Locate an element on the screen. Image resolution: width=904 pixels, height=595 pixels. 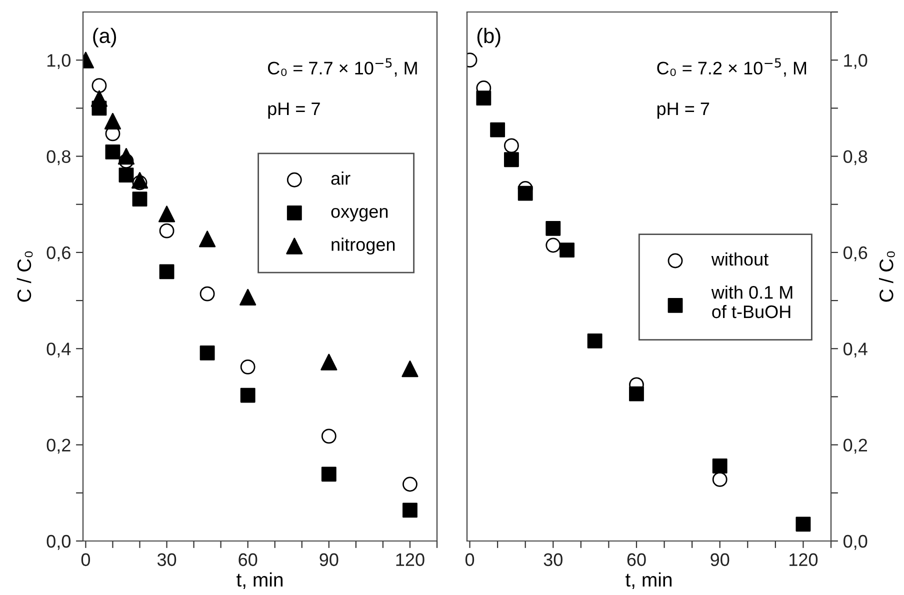
annotation: (b) is located at coordinates (488, 38).